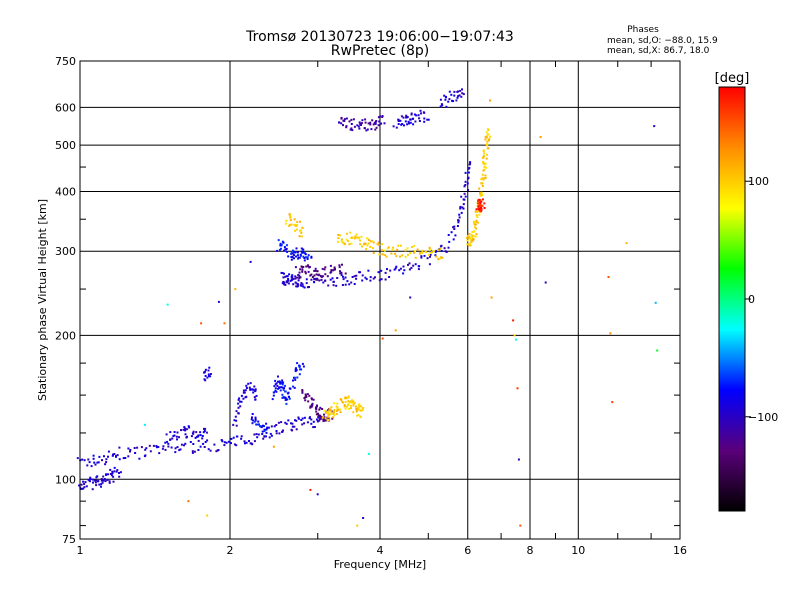  Describe the element at coordinates (658, 51) in the screenshot. I see `stats-line-x: mean, sd,X: 86.7, 18.0` at that location.